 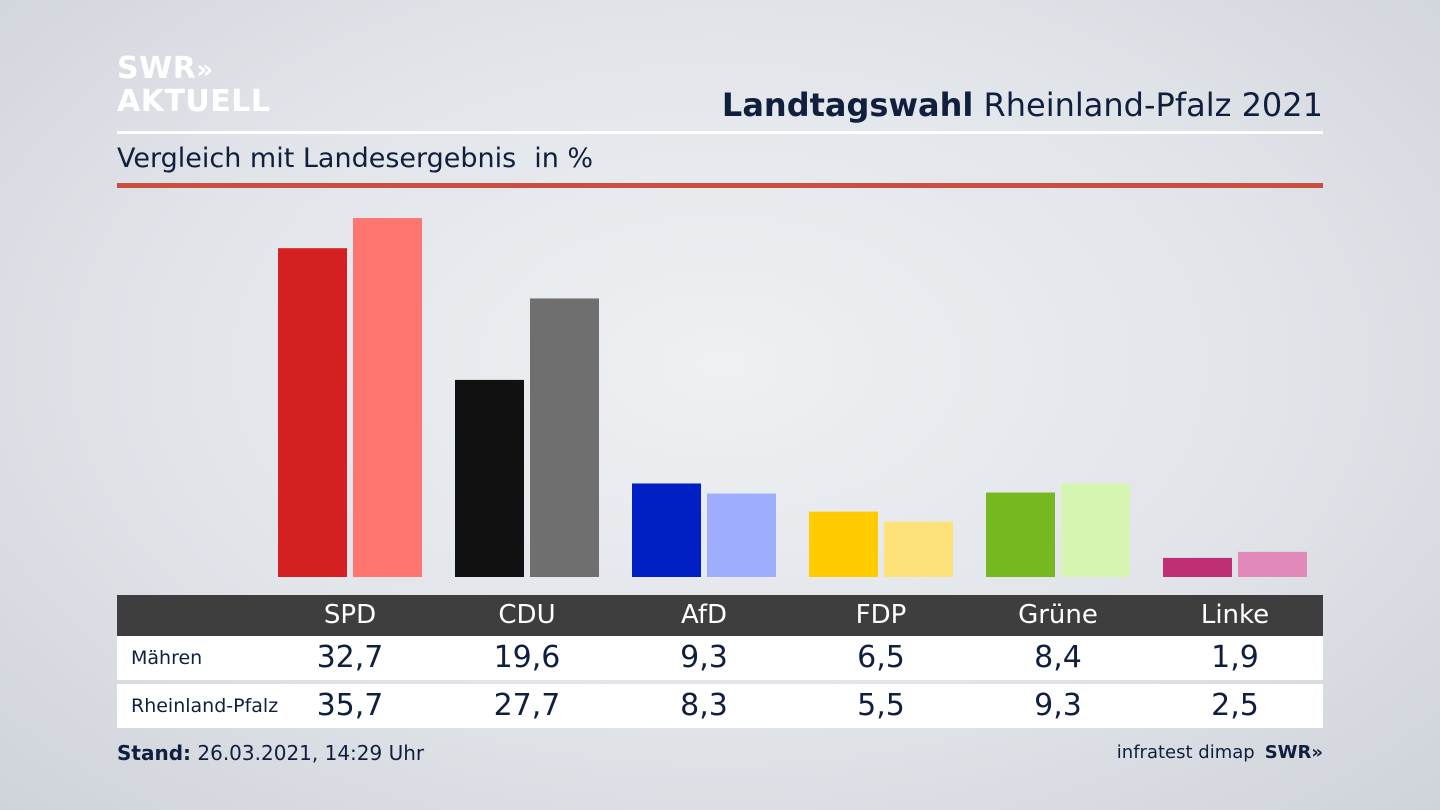 What do you see at coordinates (1020, 534) in the screenshot?
I see `bar-grne-mahren` at bounding box center [1020, 534].